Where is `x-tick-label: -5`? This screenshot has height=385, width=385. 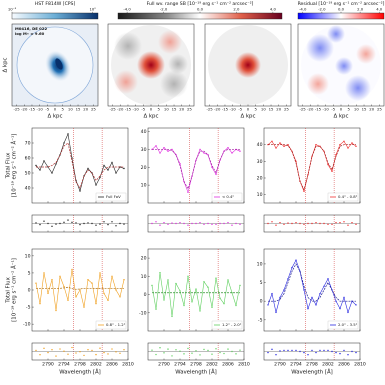 x-tick-label: -5 is located at coordinates (333, 109).